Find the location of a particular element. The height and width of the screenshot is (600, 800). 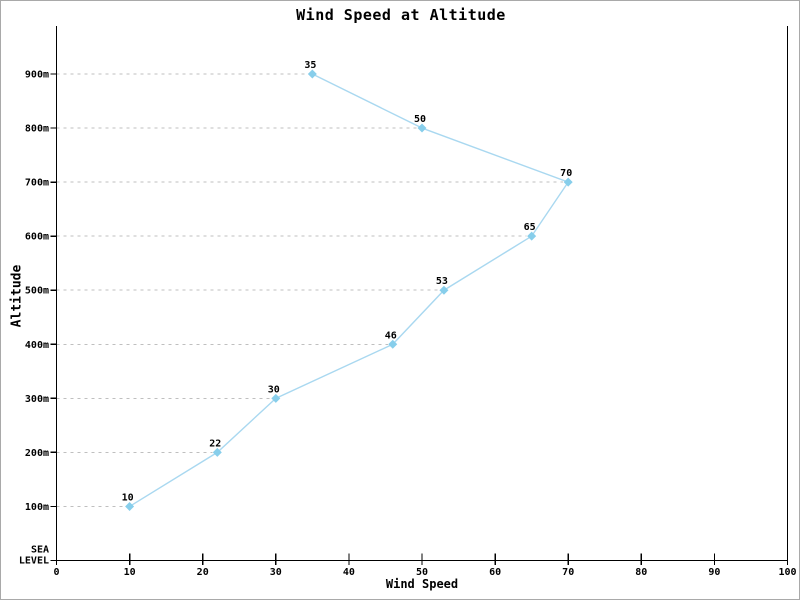

y-tick-label-900: 900m is located at coordinates (37, 75).